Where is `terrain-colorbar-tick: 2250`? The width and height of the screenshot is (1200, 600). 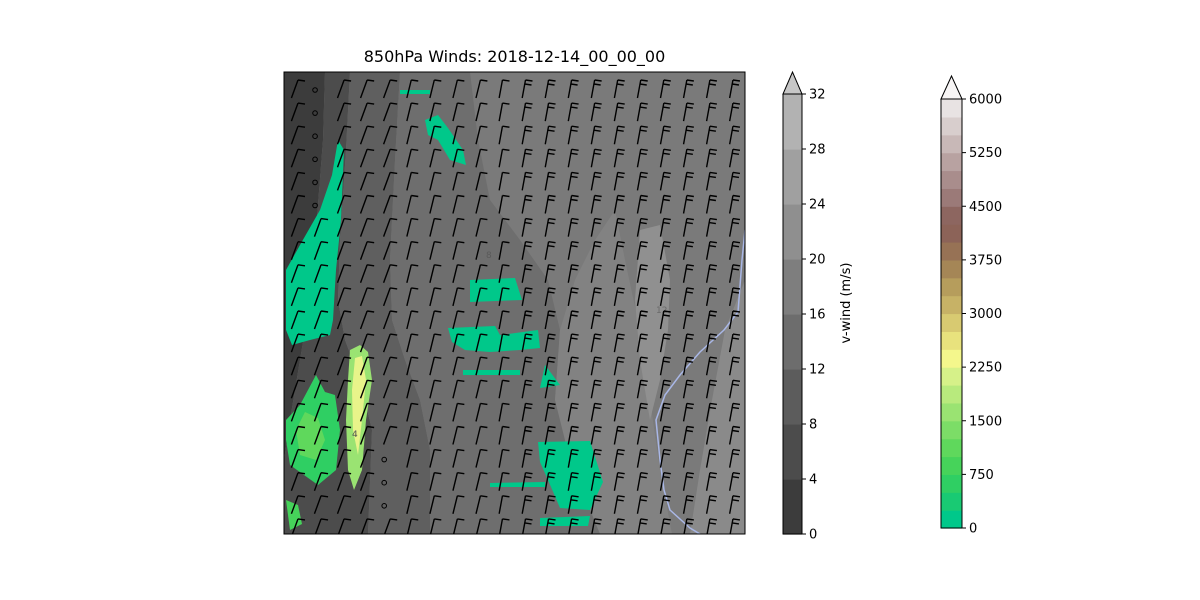 terrain-colorbar-tick: 2250 is located at coordinates (982, 368).